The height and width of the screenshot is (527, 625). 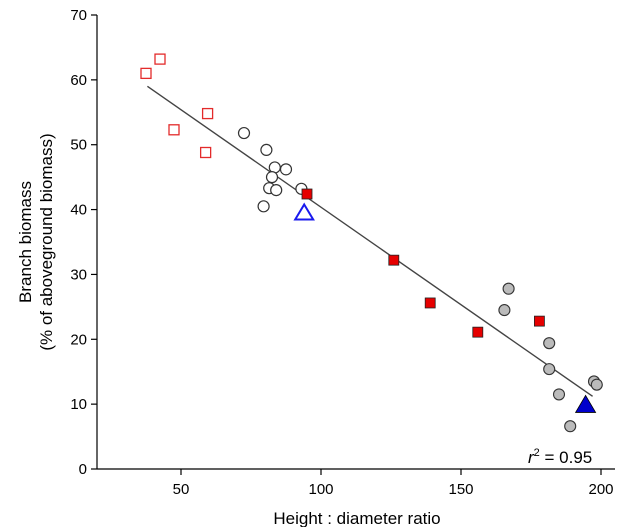 I want to click on r-squared-annotation: r2 = 0.95, so click(x=560, y=457).